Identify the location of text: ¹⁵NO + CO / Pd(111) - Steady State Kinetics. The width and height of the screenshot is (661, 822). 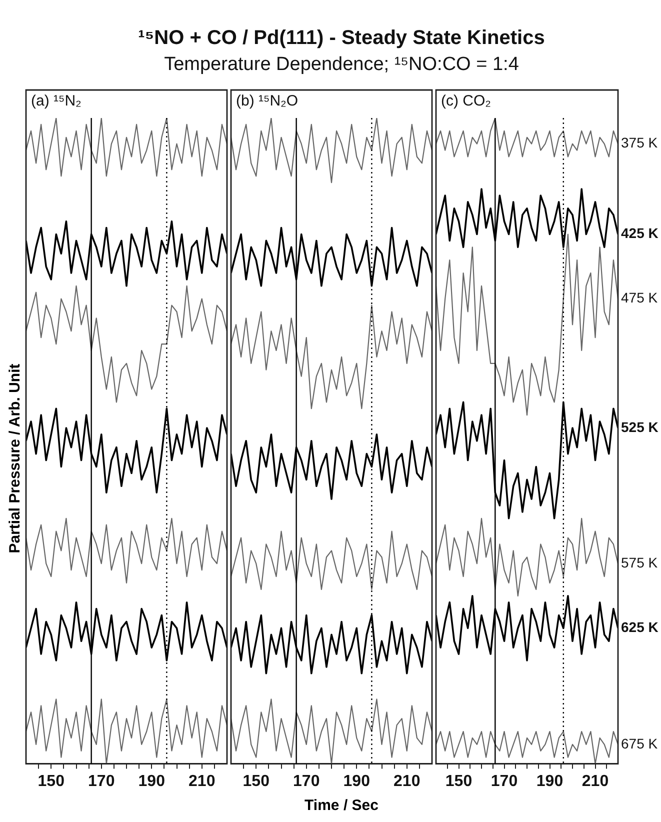
(341, 38).